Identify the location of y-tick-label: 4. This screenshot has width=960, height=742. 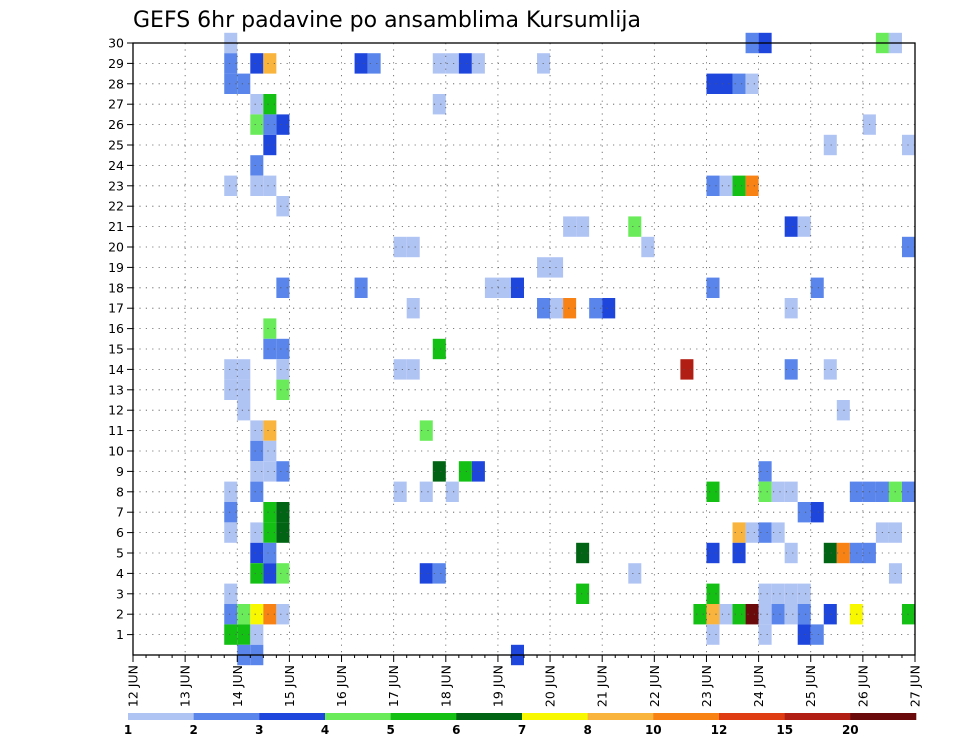
(120, 573).